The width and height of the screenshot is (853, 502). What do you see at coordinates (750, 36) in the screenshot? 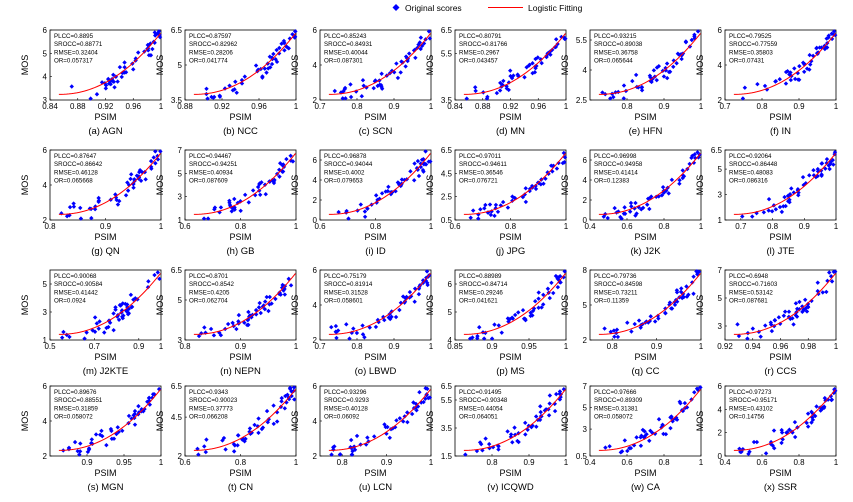
I see `metric-text: PLCC=0.79525` at bounding box center [750, 36].